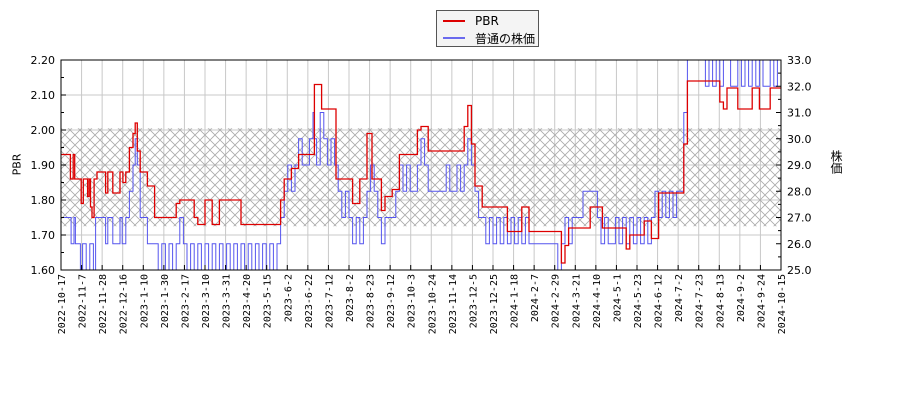 This screenshot has height=400, width=900. Describe the element at coordinates (43, 270) in the screenshot. I see `svg-text: 1.60` at that location.